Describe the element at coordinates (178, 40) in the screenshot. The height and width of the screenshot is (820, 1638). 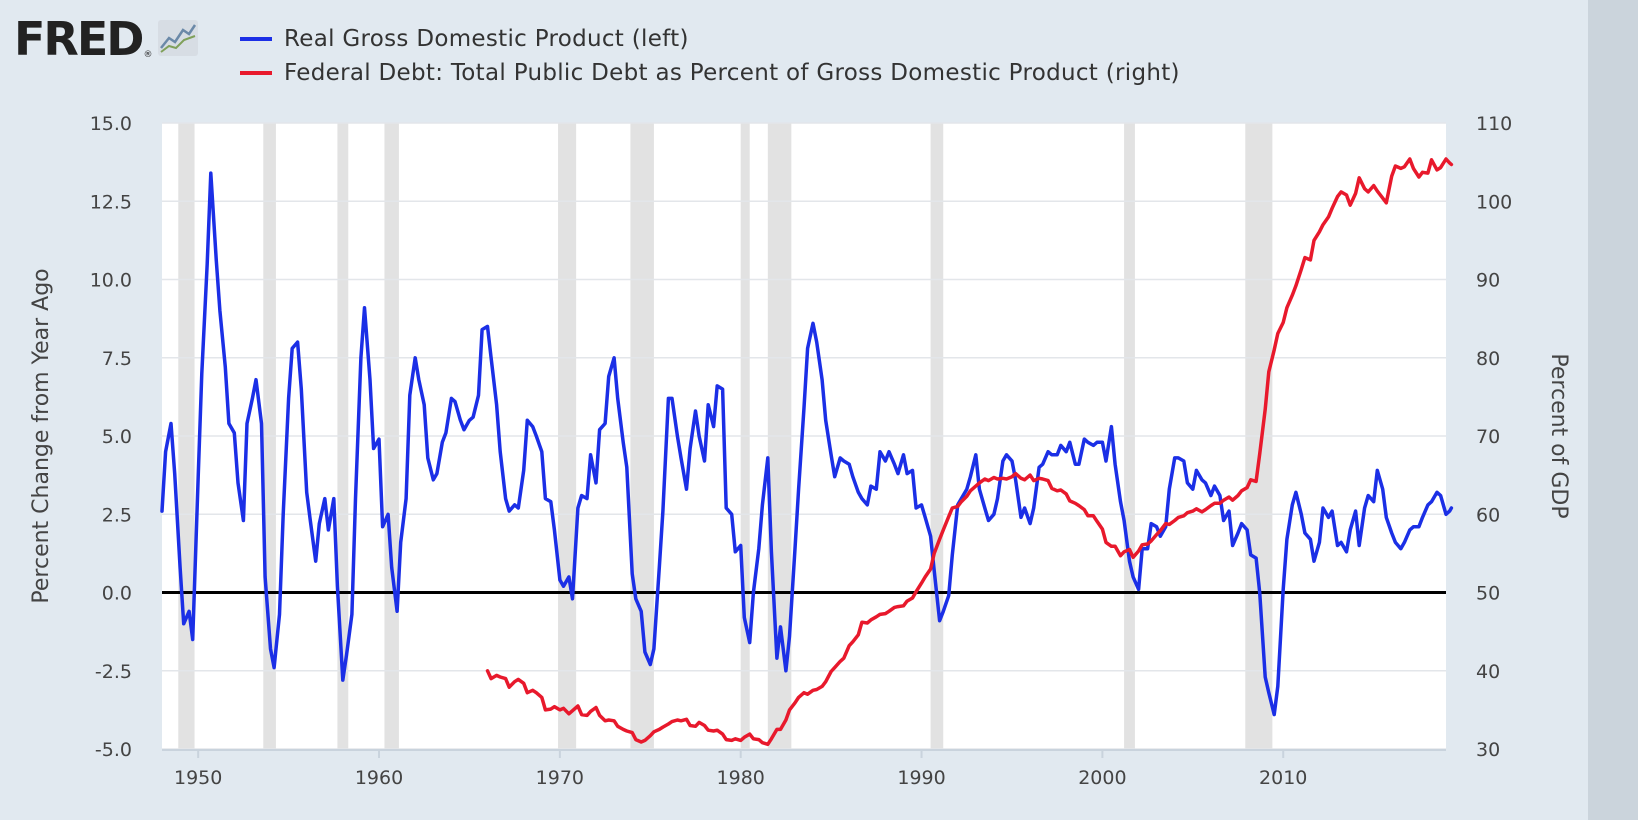
I see `trend-chart-icon` at that location.